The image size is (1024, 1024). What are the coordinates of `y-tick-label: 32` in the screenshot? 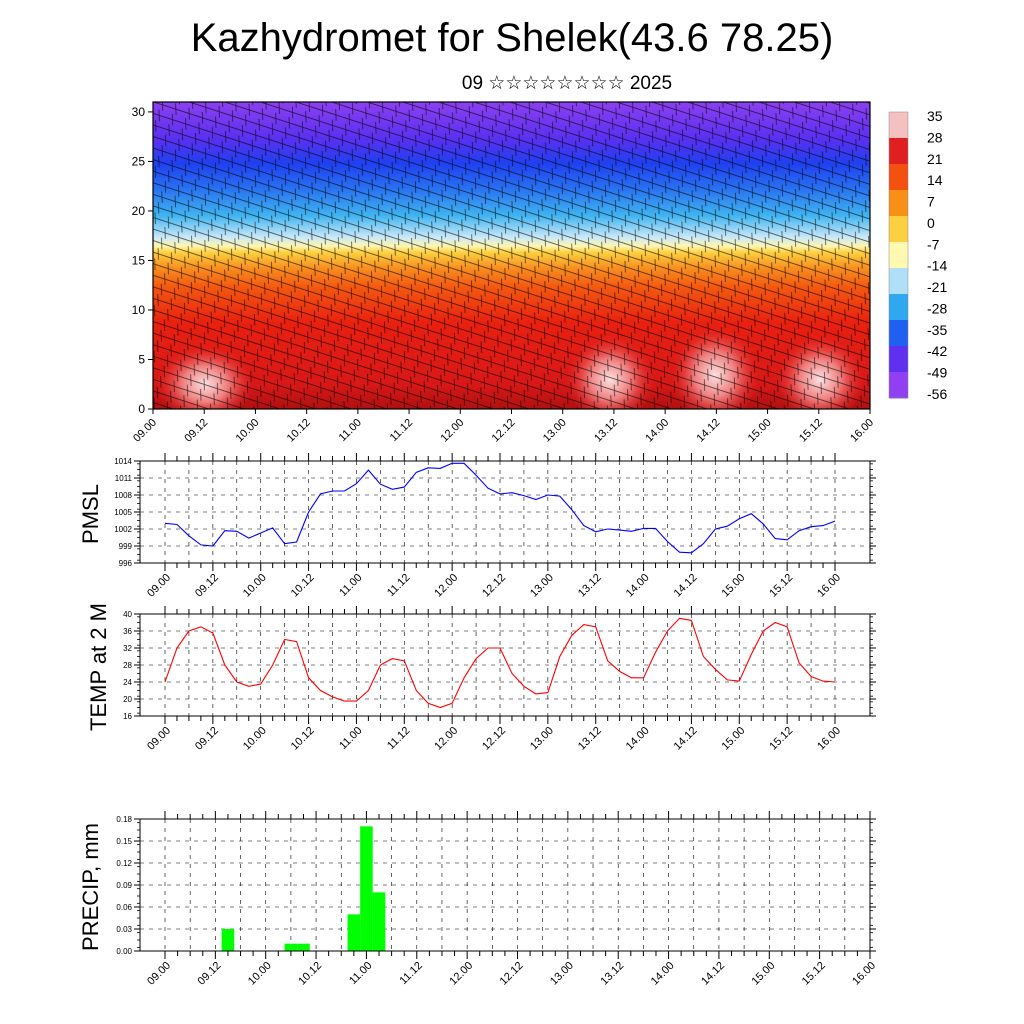 It's located at (127, 648).